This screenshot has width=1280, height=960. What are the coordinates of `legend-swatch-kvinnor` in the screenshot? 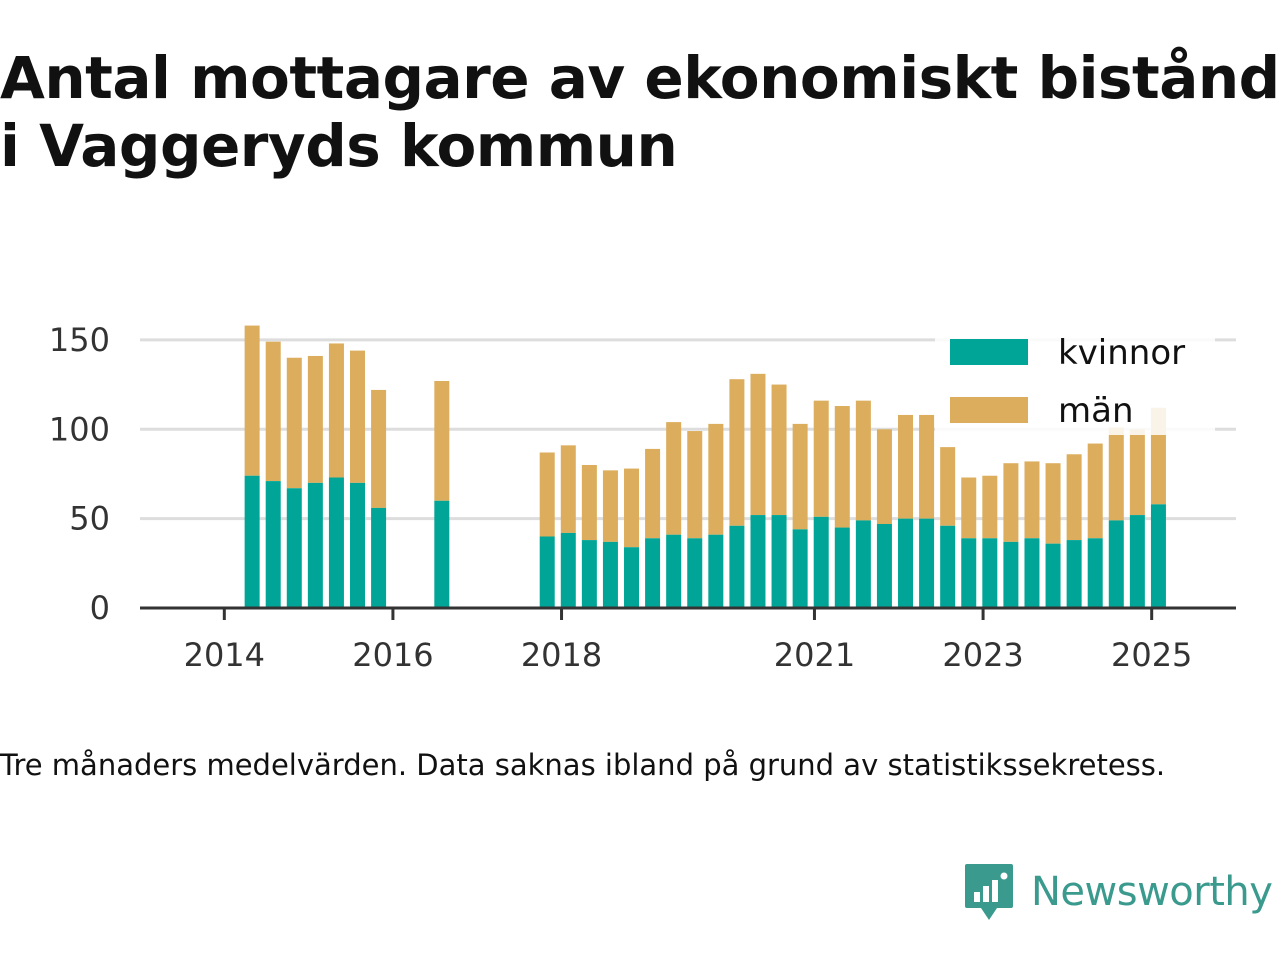 It's located at (989, 352).